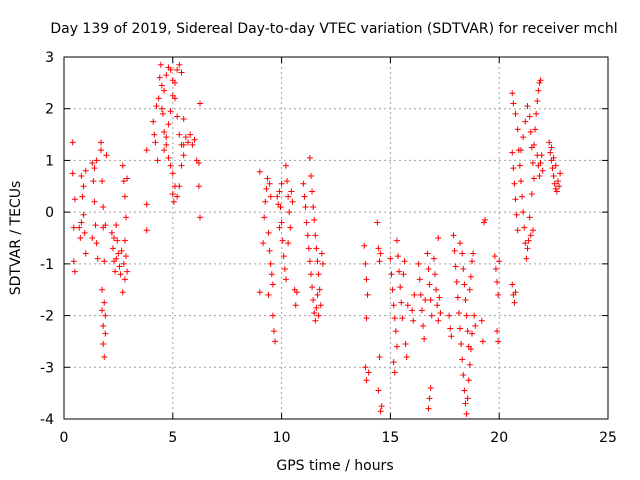  I want to click on x-tick-label: 10, so click(282, 438).